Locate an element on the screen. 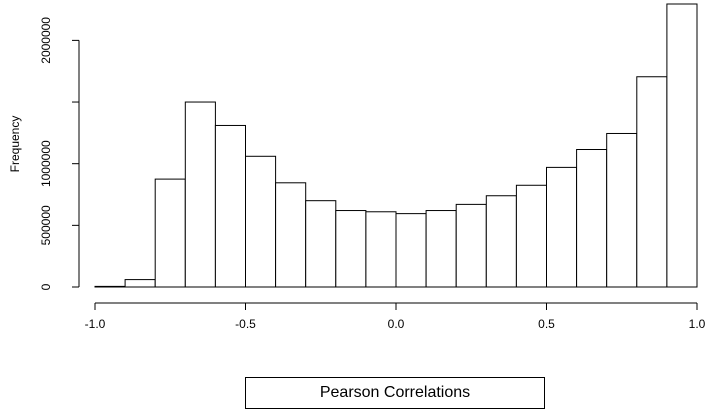 Image resolution: width=711 pixels, height=413 pixels. y-tick-label: 500000 is located at coordinates (46, 225).